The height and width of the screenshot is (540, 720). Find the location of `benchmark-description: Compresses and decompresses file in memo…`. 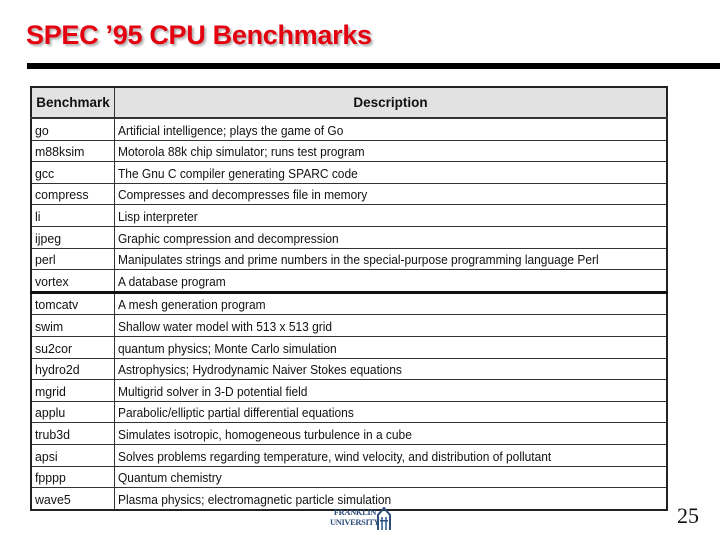

benchmark-description: Compresses and decompresses file in memo… is located at coordinates (243, 195).